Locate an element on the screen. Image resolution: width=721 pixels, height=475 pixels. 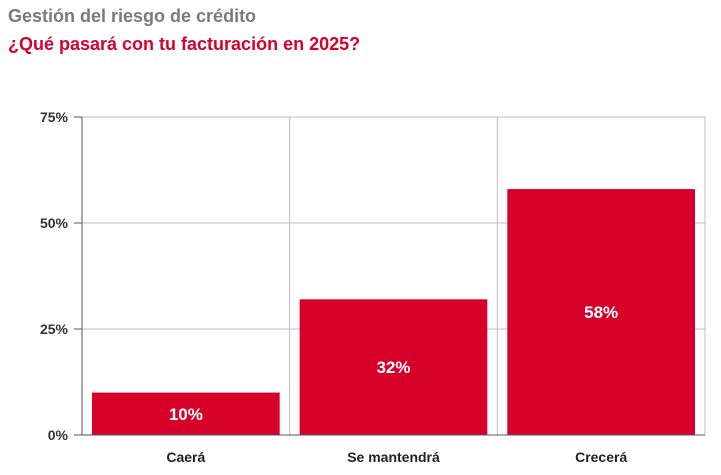
x-category-label: Caerá is located at coordinates (185, 457).